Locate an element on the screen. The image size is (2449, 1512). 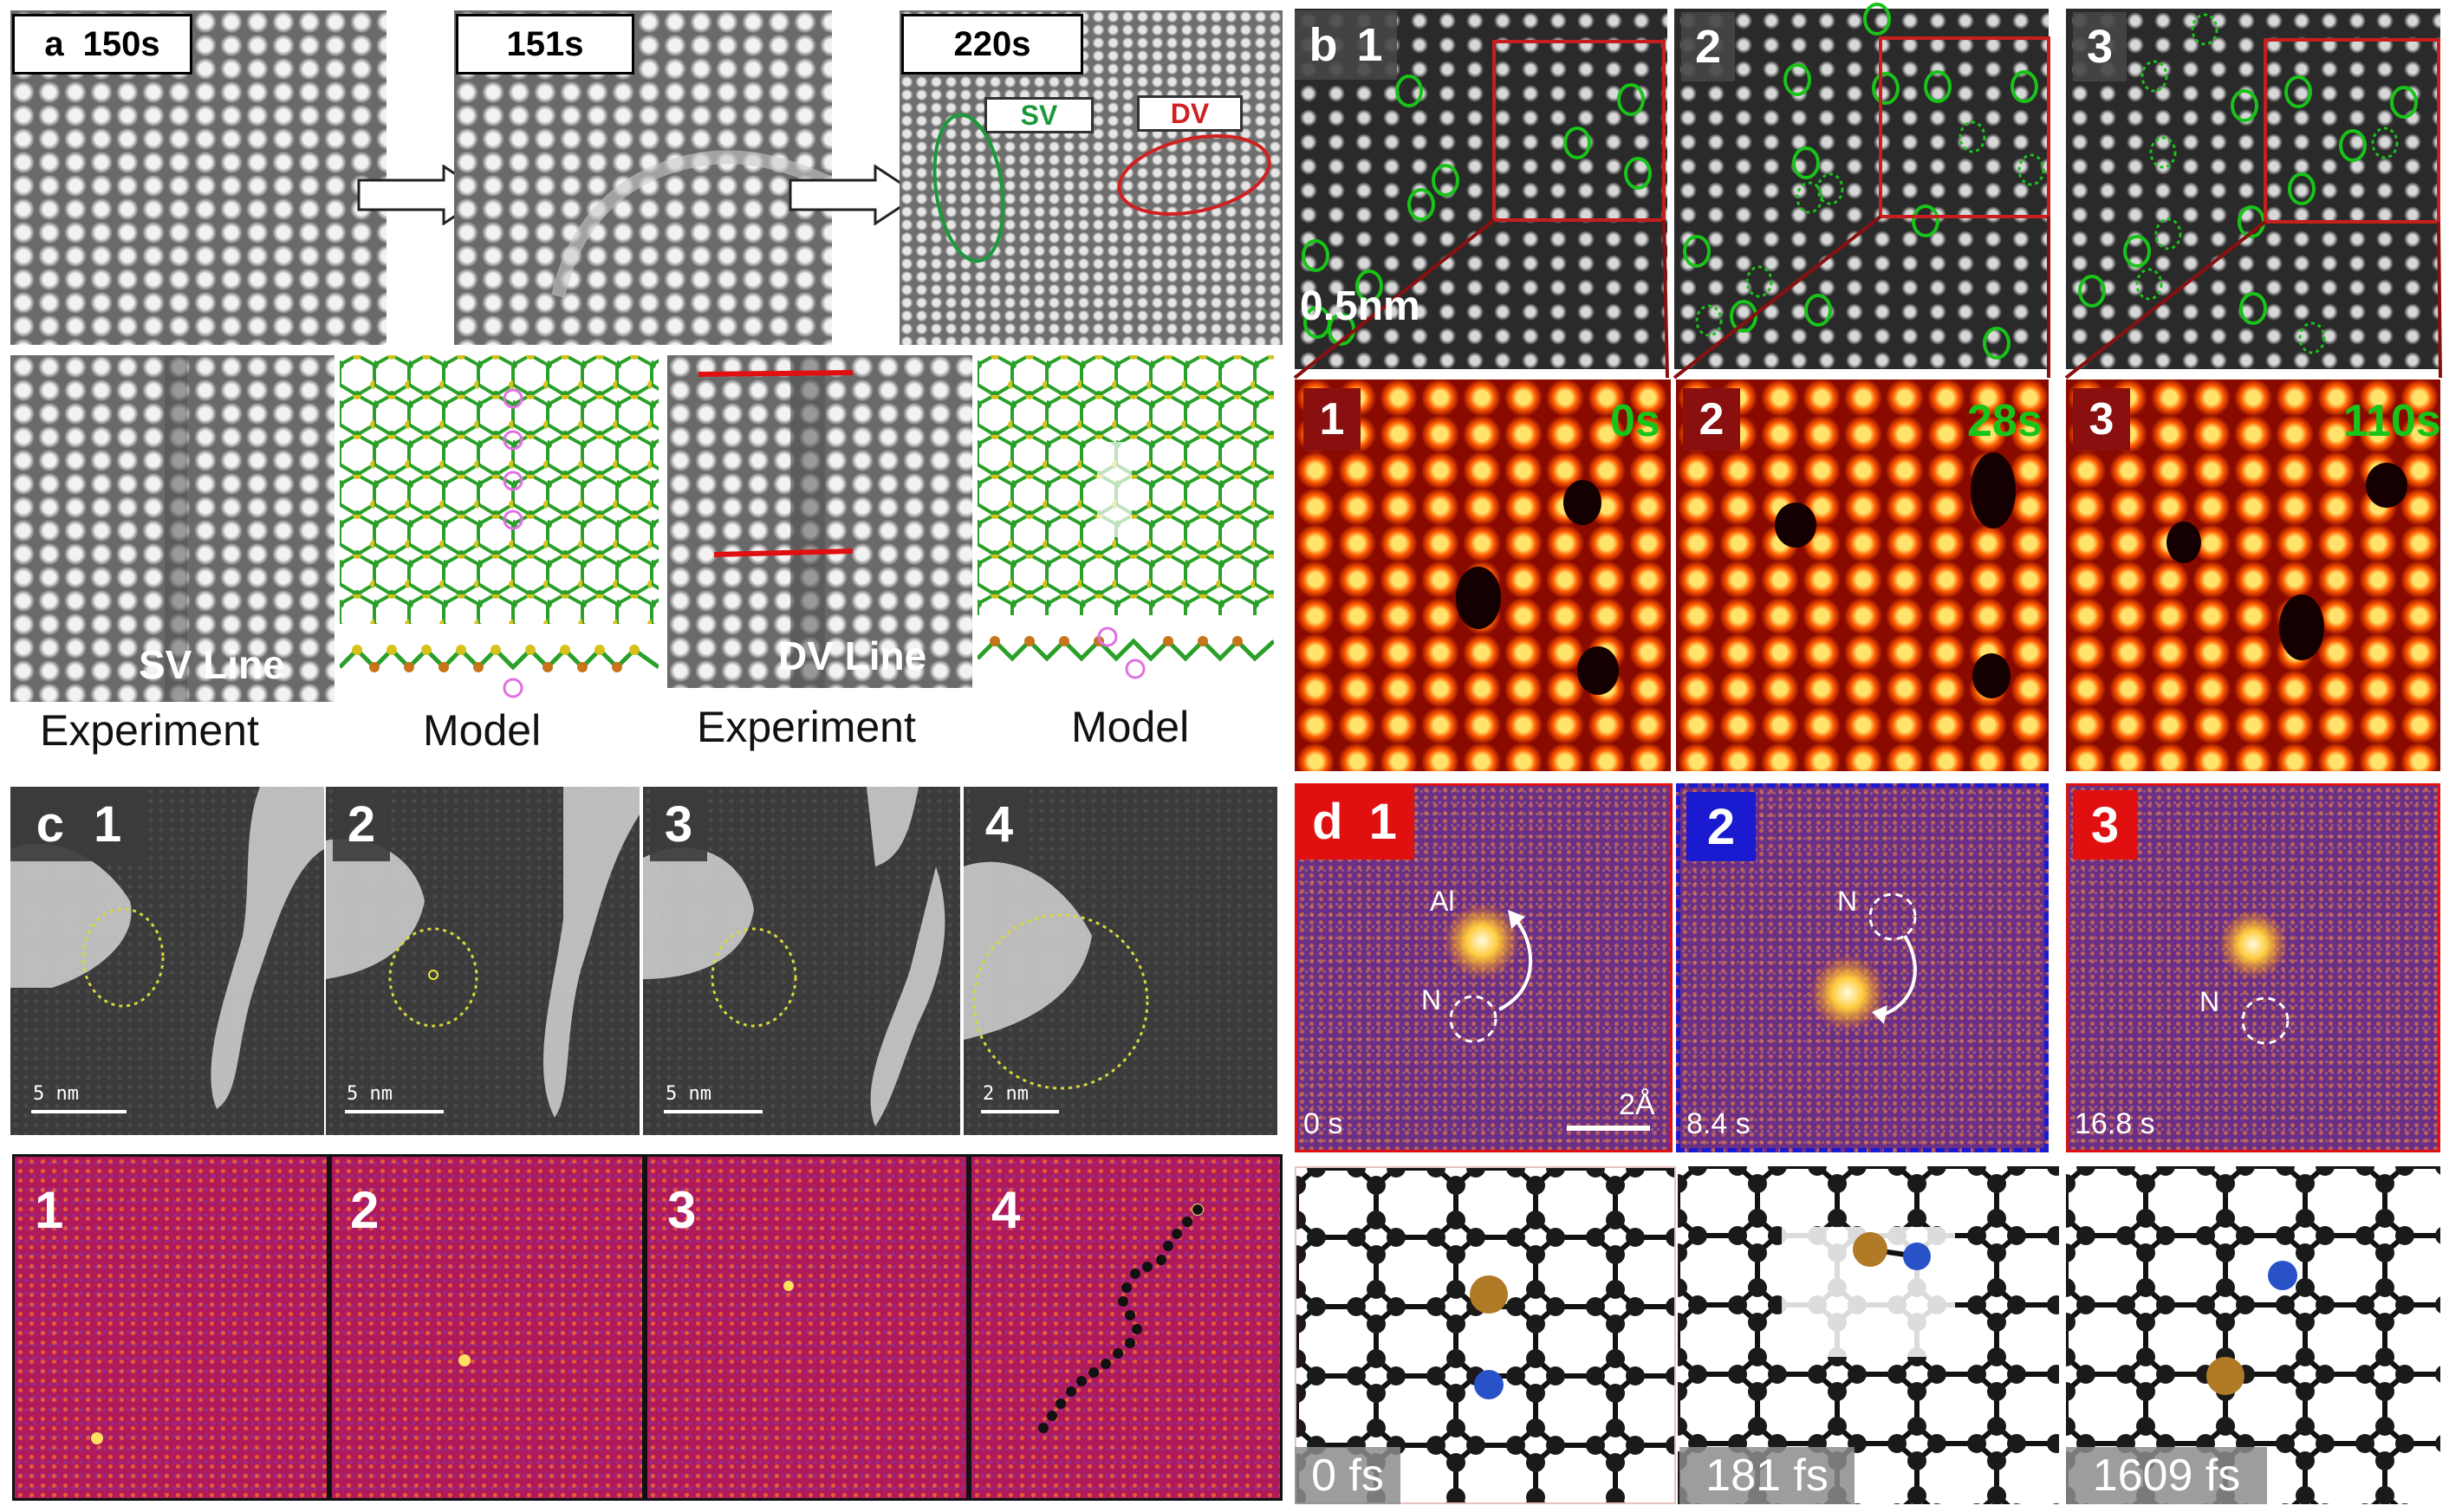
sv-tag: SV is located at coordinates (1039, 115).